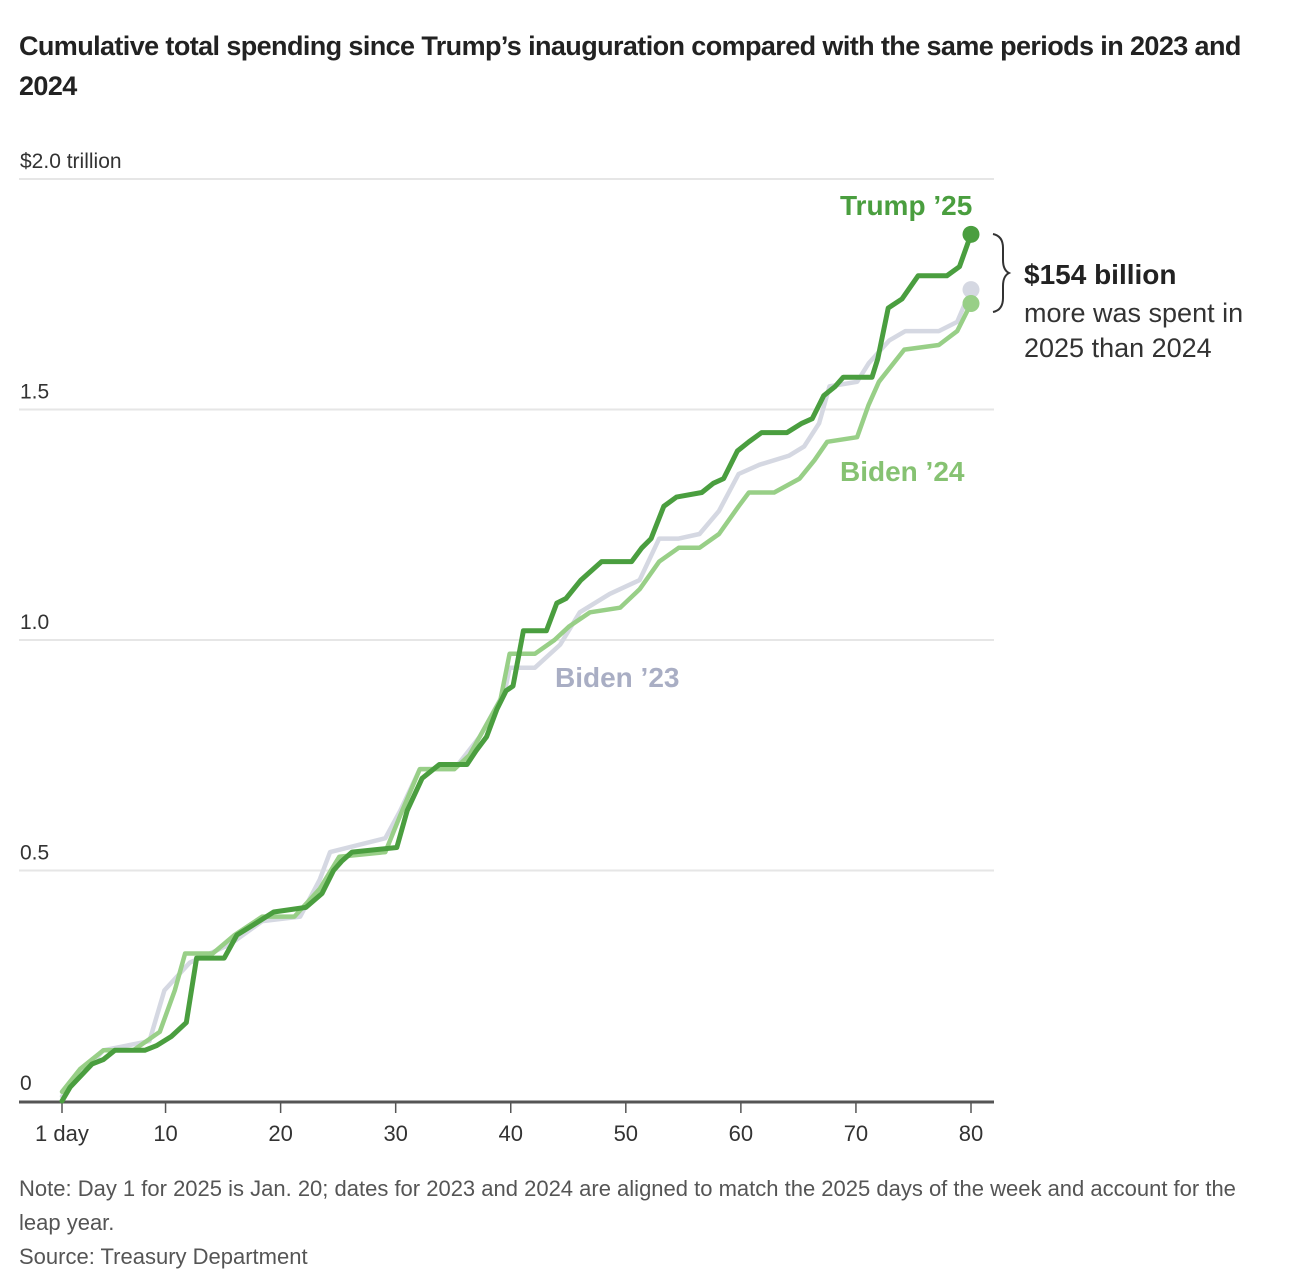 Image resolution: width=1300 pixels, height=1280 pixels. I want to click on x-tick-label: 70, so click(856, 1133).